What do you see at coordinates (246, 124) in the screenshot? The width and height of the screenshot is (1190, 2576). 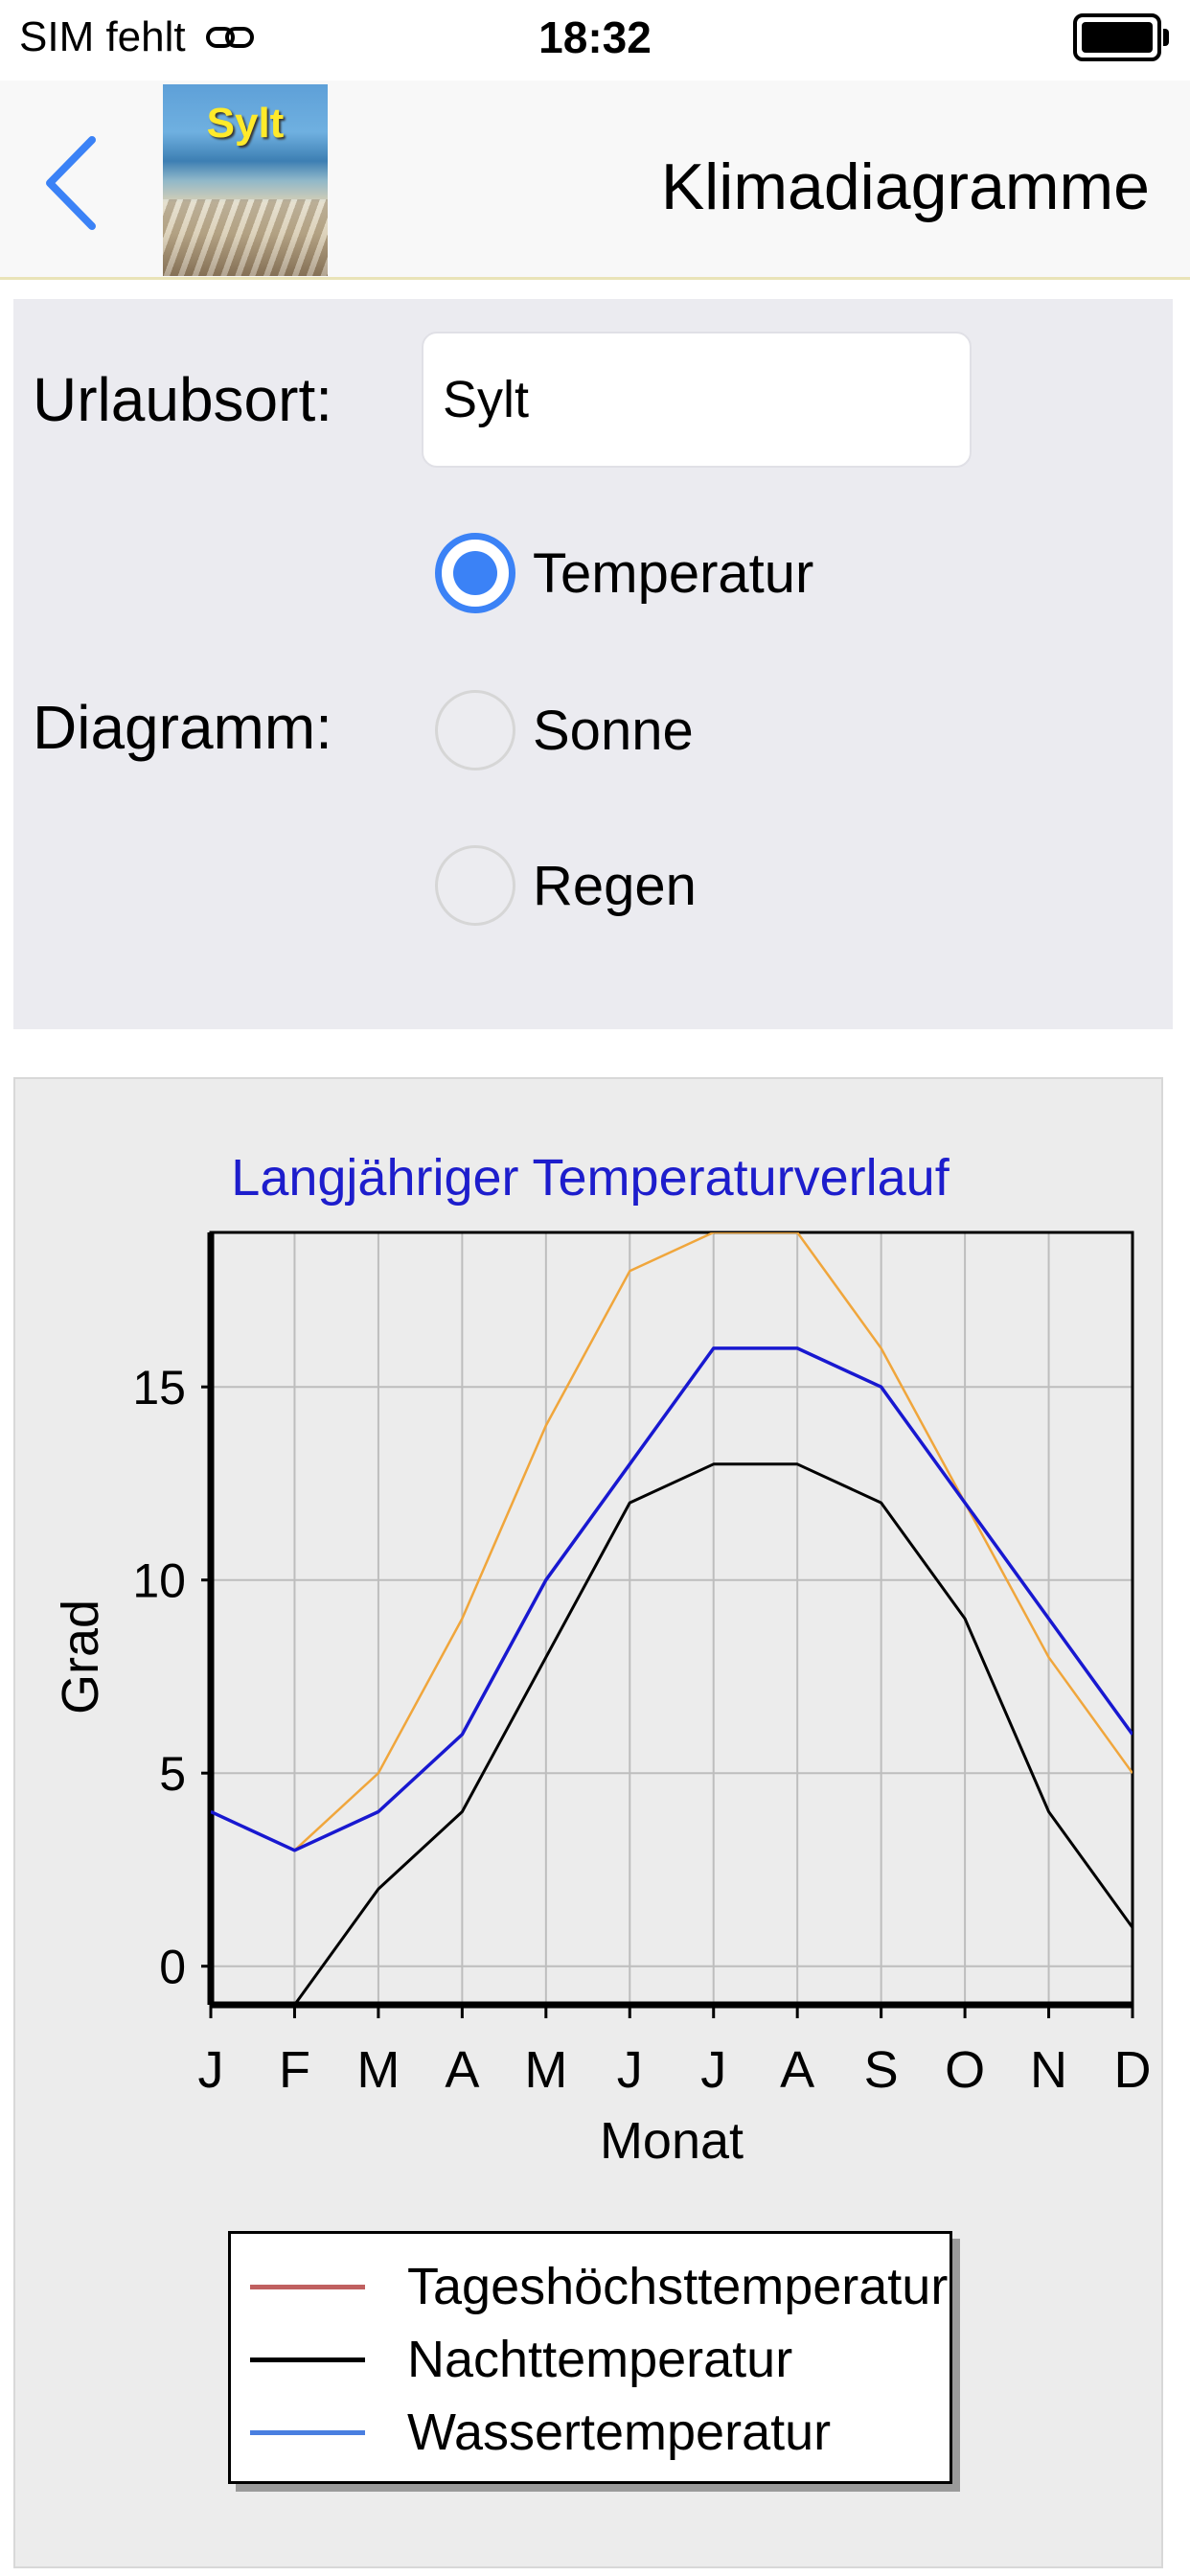 I see `thumbnail-label: Sylt` at bounding box center [246, 124].